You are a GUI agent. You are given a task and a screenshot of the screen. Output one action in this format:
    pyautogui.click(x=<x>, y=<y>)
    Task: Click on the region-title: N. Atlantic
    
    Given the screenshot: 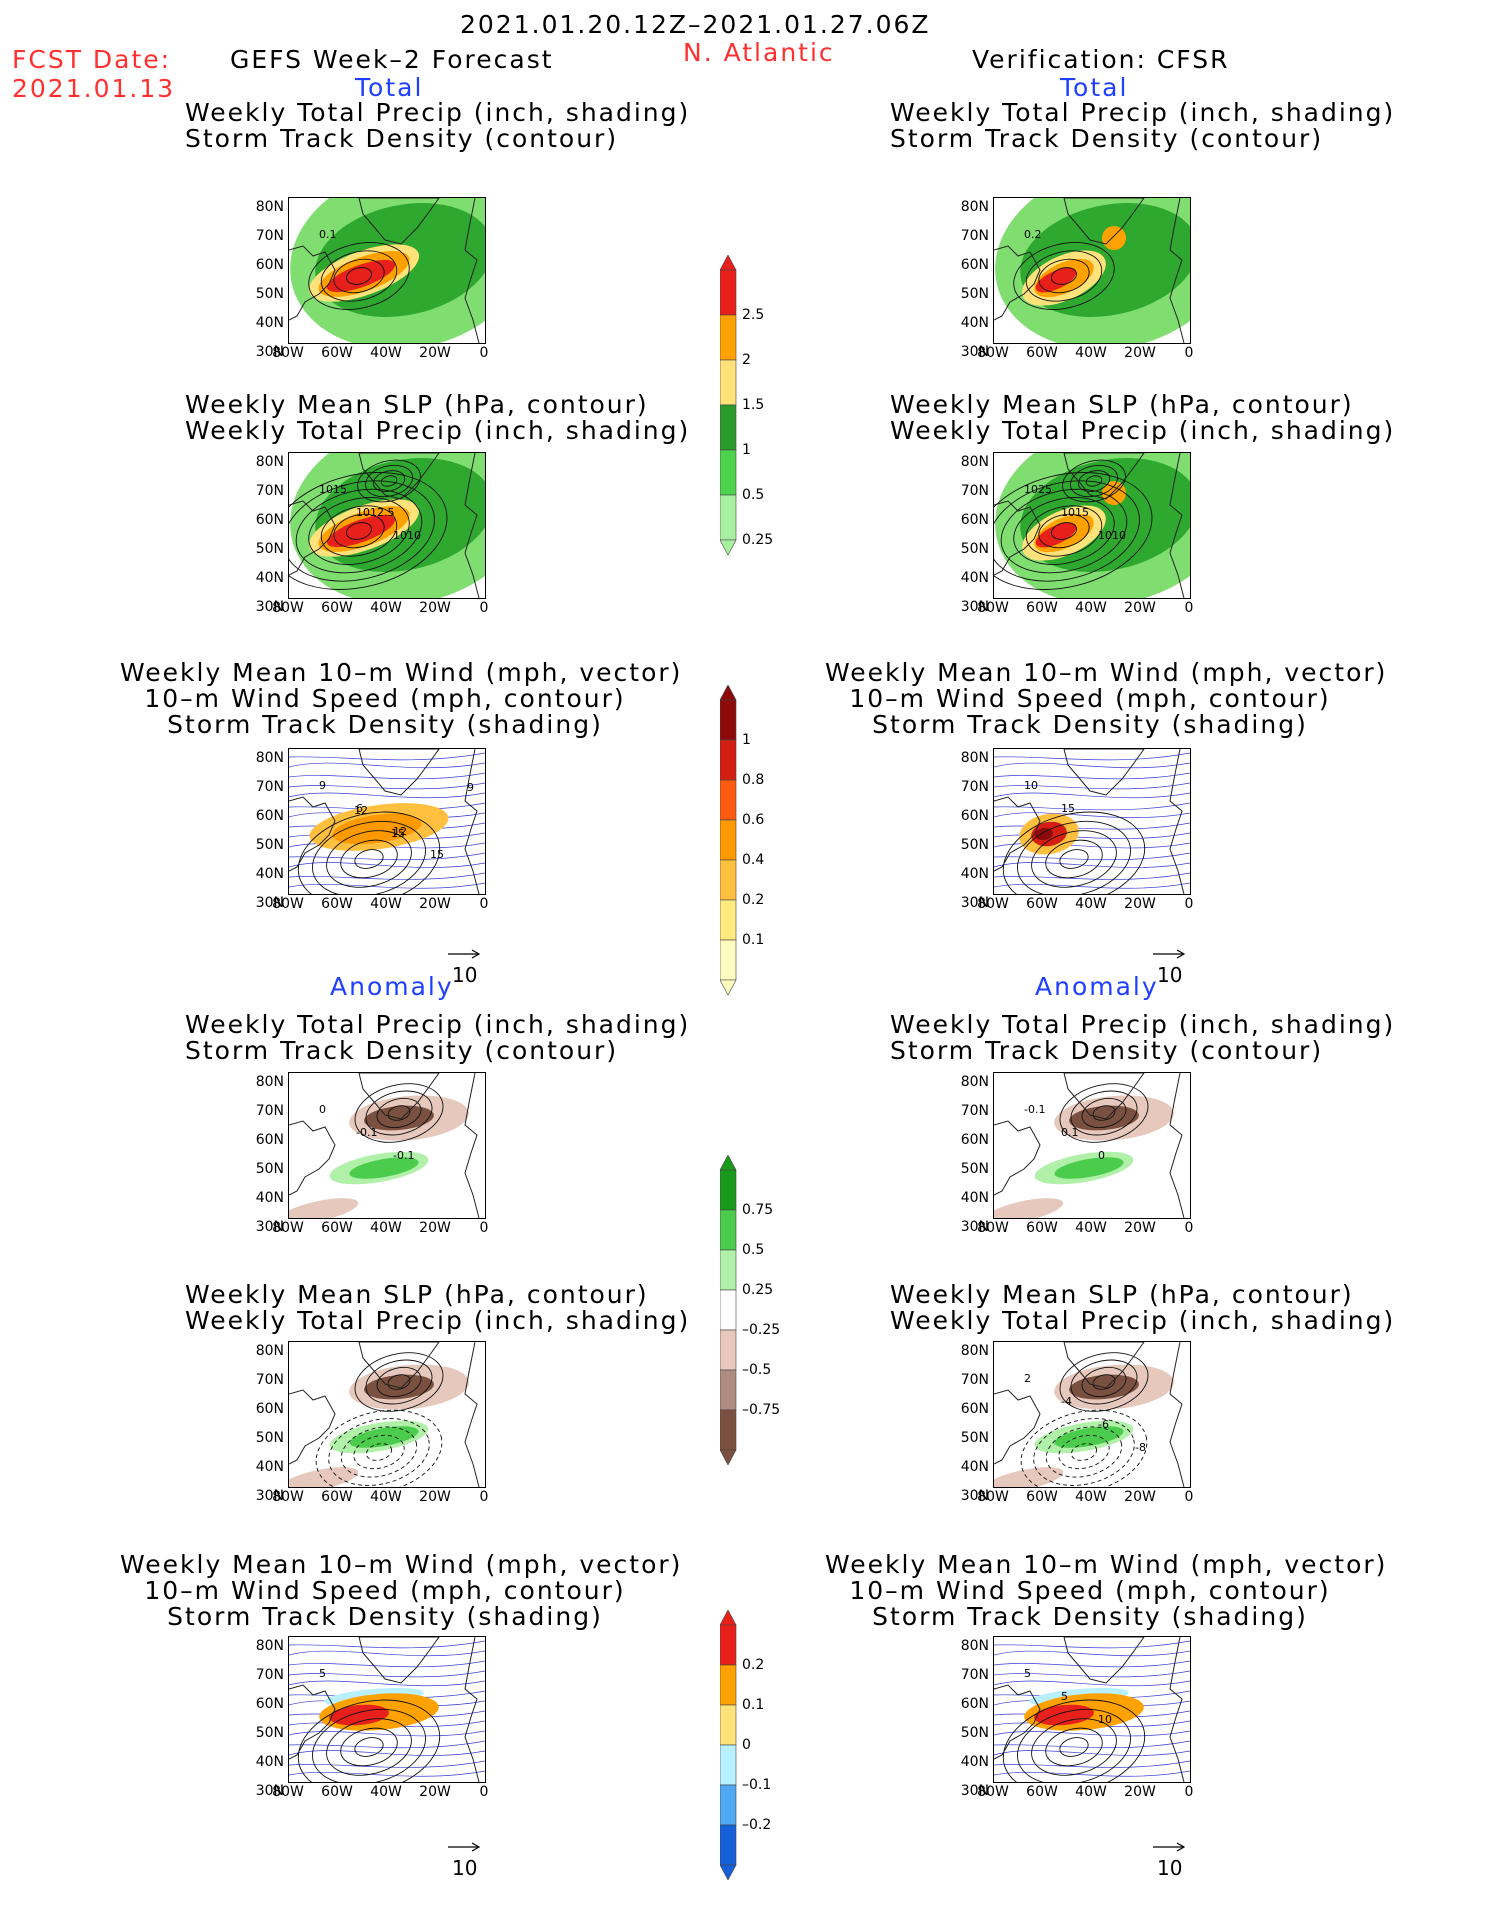 What is the action you would take?
    pyautogui.click(x=759, y=52)
    